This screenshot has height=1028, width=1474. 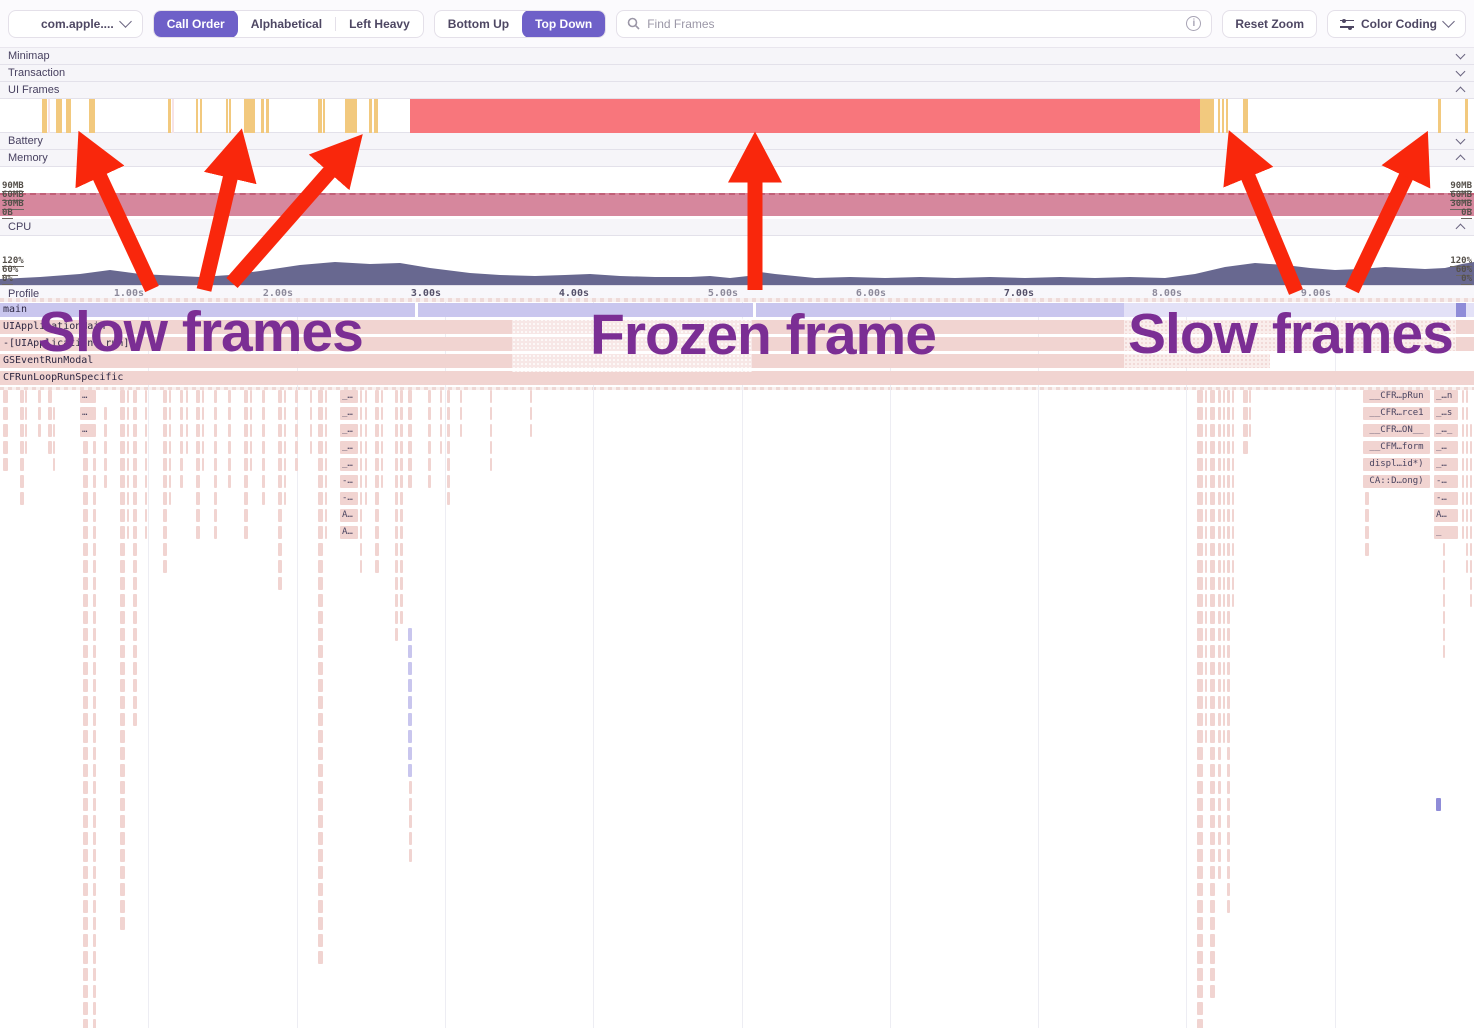 I want to click on tab-left-heavy: Left Heavy, so click(x=379, y=23).